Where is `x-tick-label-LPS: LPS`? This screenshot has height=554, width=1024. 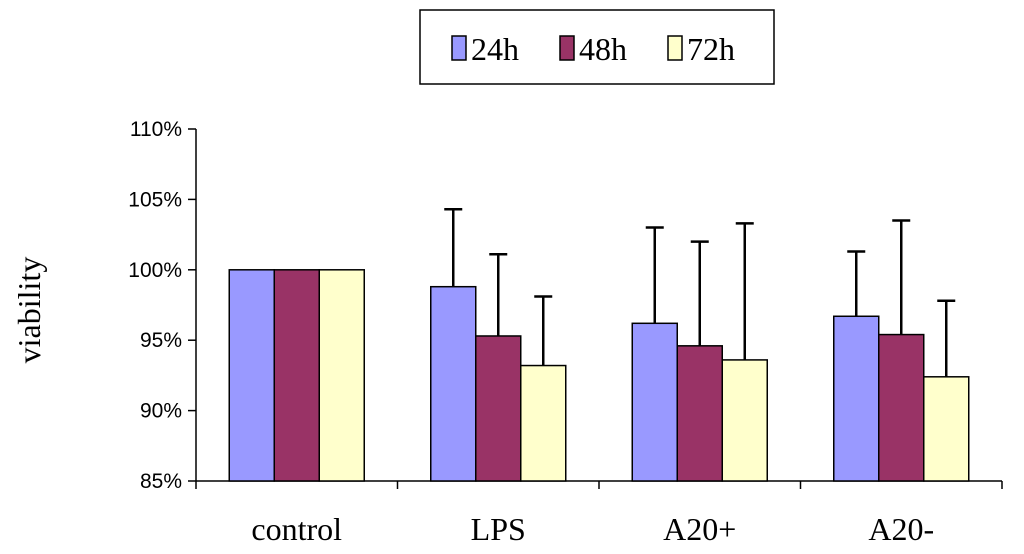 x-tick-label-LPS: LPS is located at coordinates (498, 529).